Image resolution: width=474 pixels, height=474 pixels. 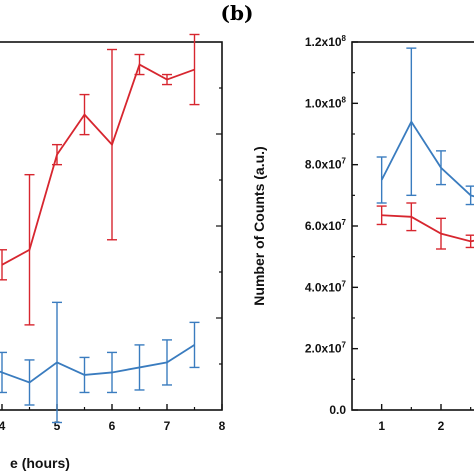 What do you see at coordinates (112, 426) in the screenshot?
I see `x-tick-label: 6` at bounding box center [112, 426].